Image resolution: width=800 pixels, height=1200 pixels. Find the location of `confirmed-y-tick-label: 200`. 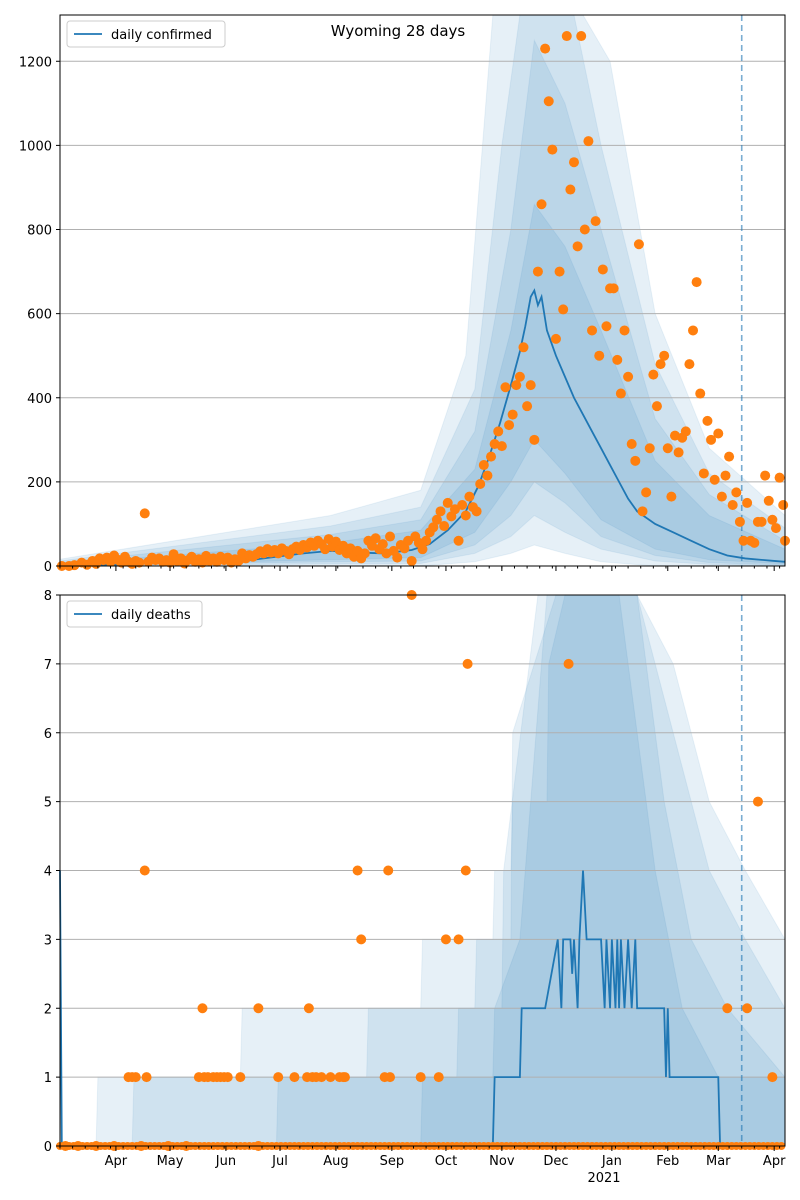

confirmed-y-tick-label: 200 is located at coordinates (39, 483).